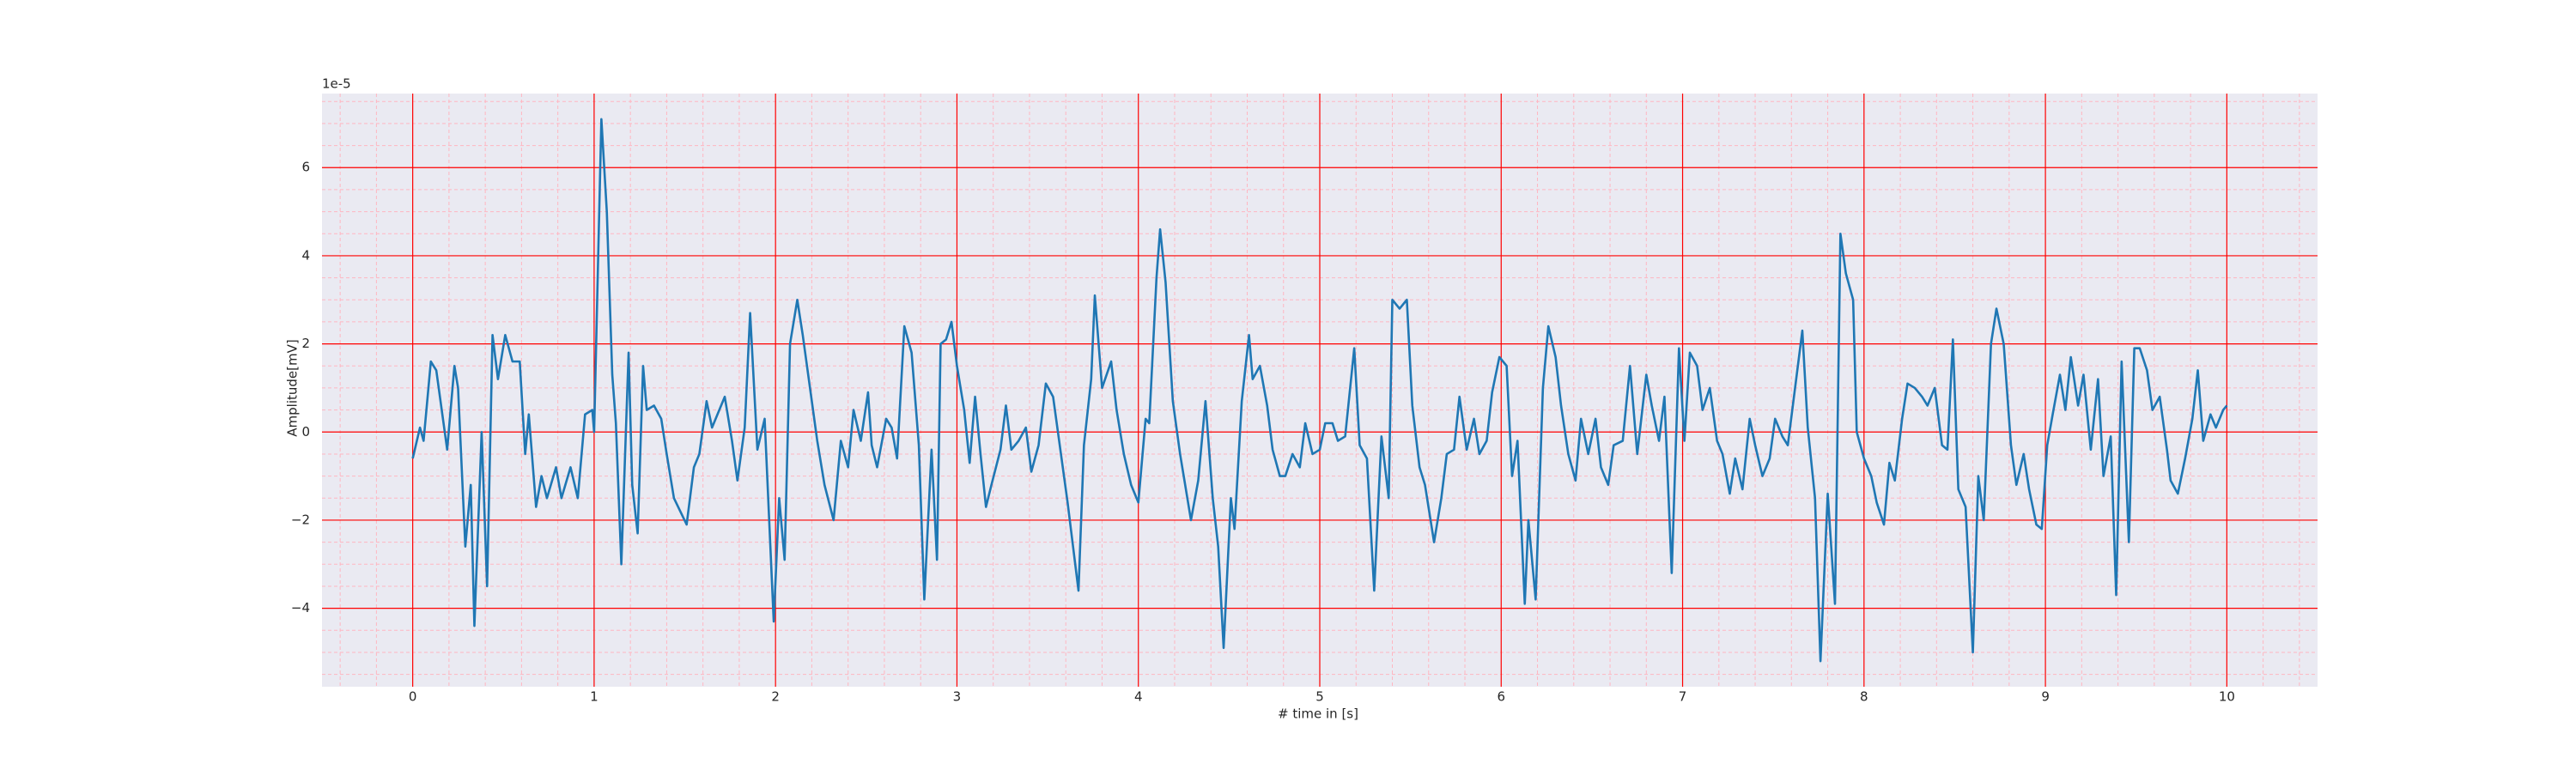 This screenshot has width=2576, height=776. Describe the element at coordinates (1138, 697) in the screenshot. I see `x-tick-label: 4` at that location.